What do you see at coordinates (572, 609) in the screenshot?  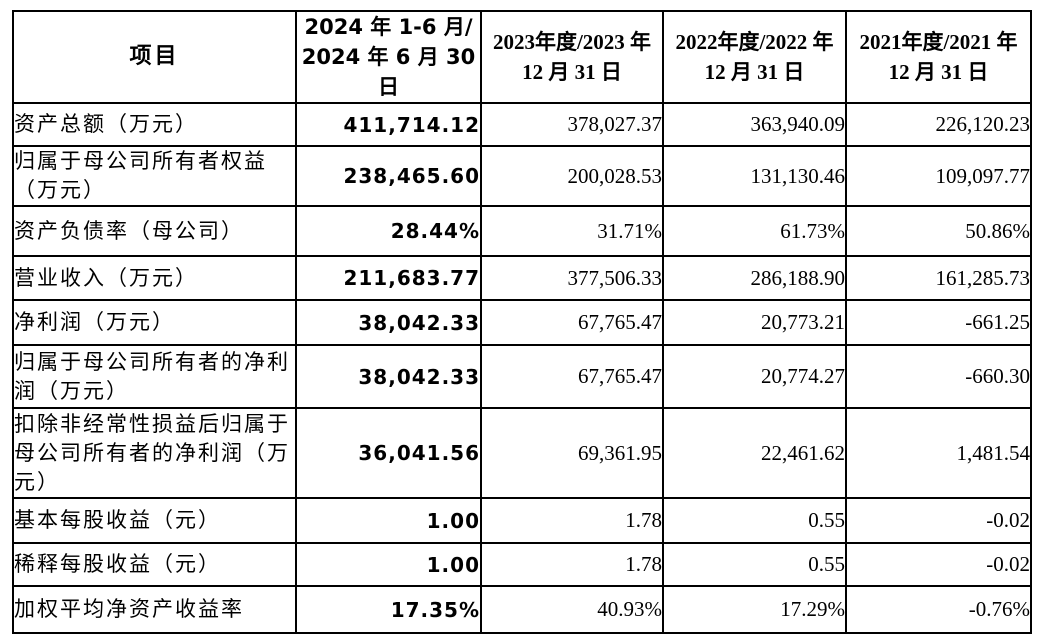 I see `value-cell: 40.93%` at bounding box center [572, 609].